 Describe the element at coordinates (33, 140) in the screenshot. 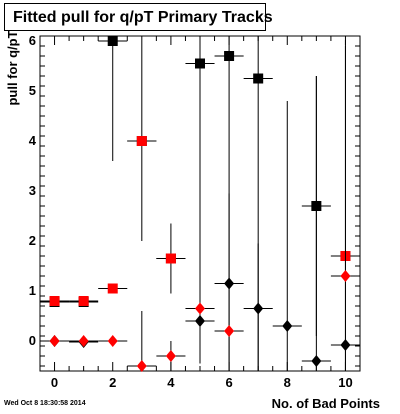

I see `y-tick-label: 4` at that location.